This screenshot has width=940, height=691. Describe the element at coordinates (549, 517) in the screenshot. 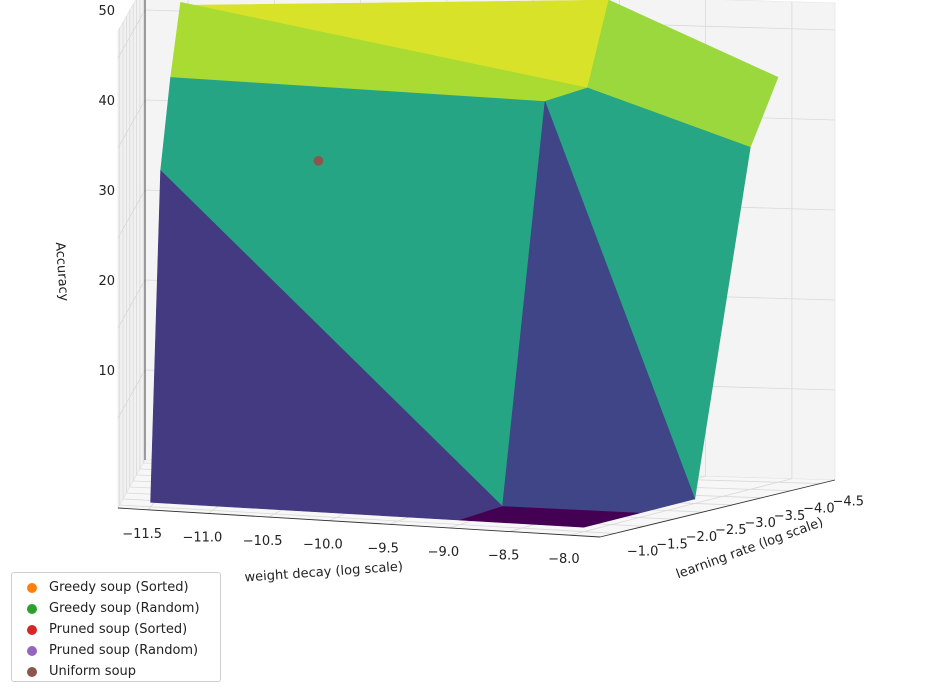

I see `surface-facet` at that location.